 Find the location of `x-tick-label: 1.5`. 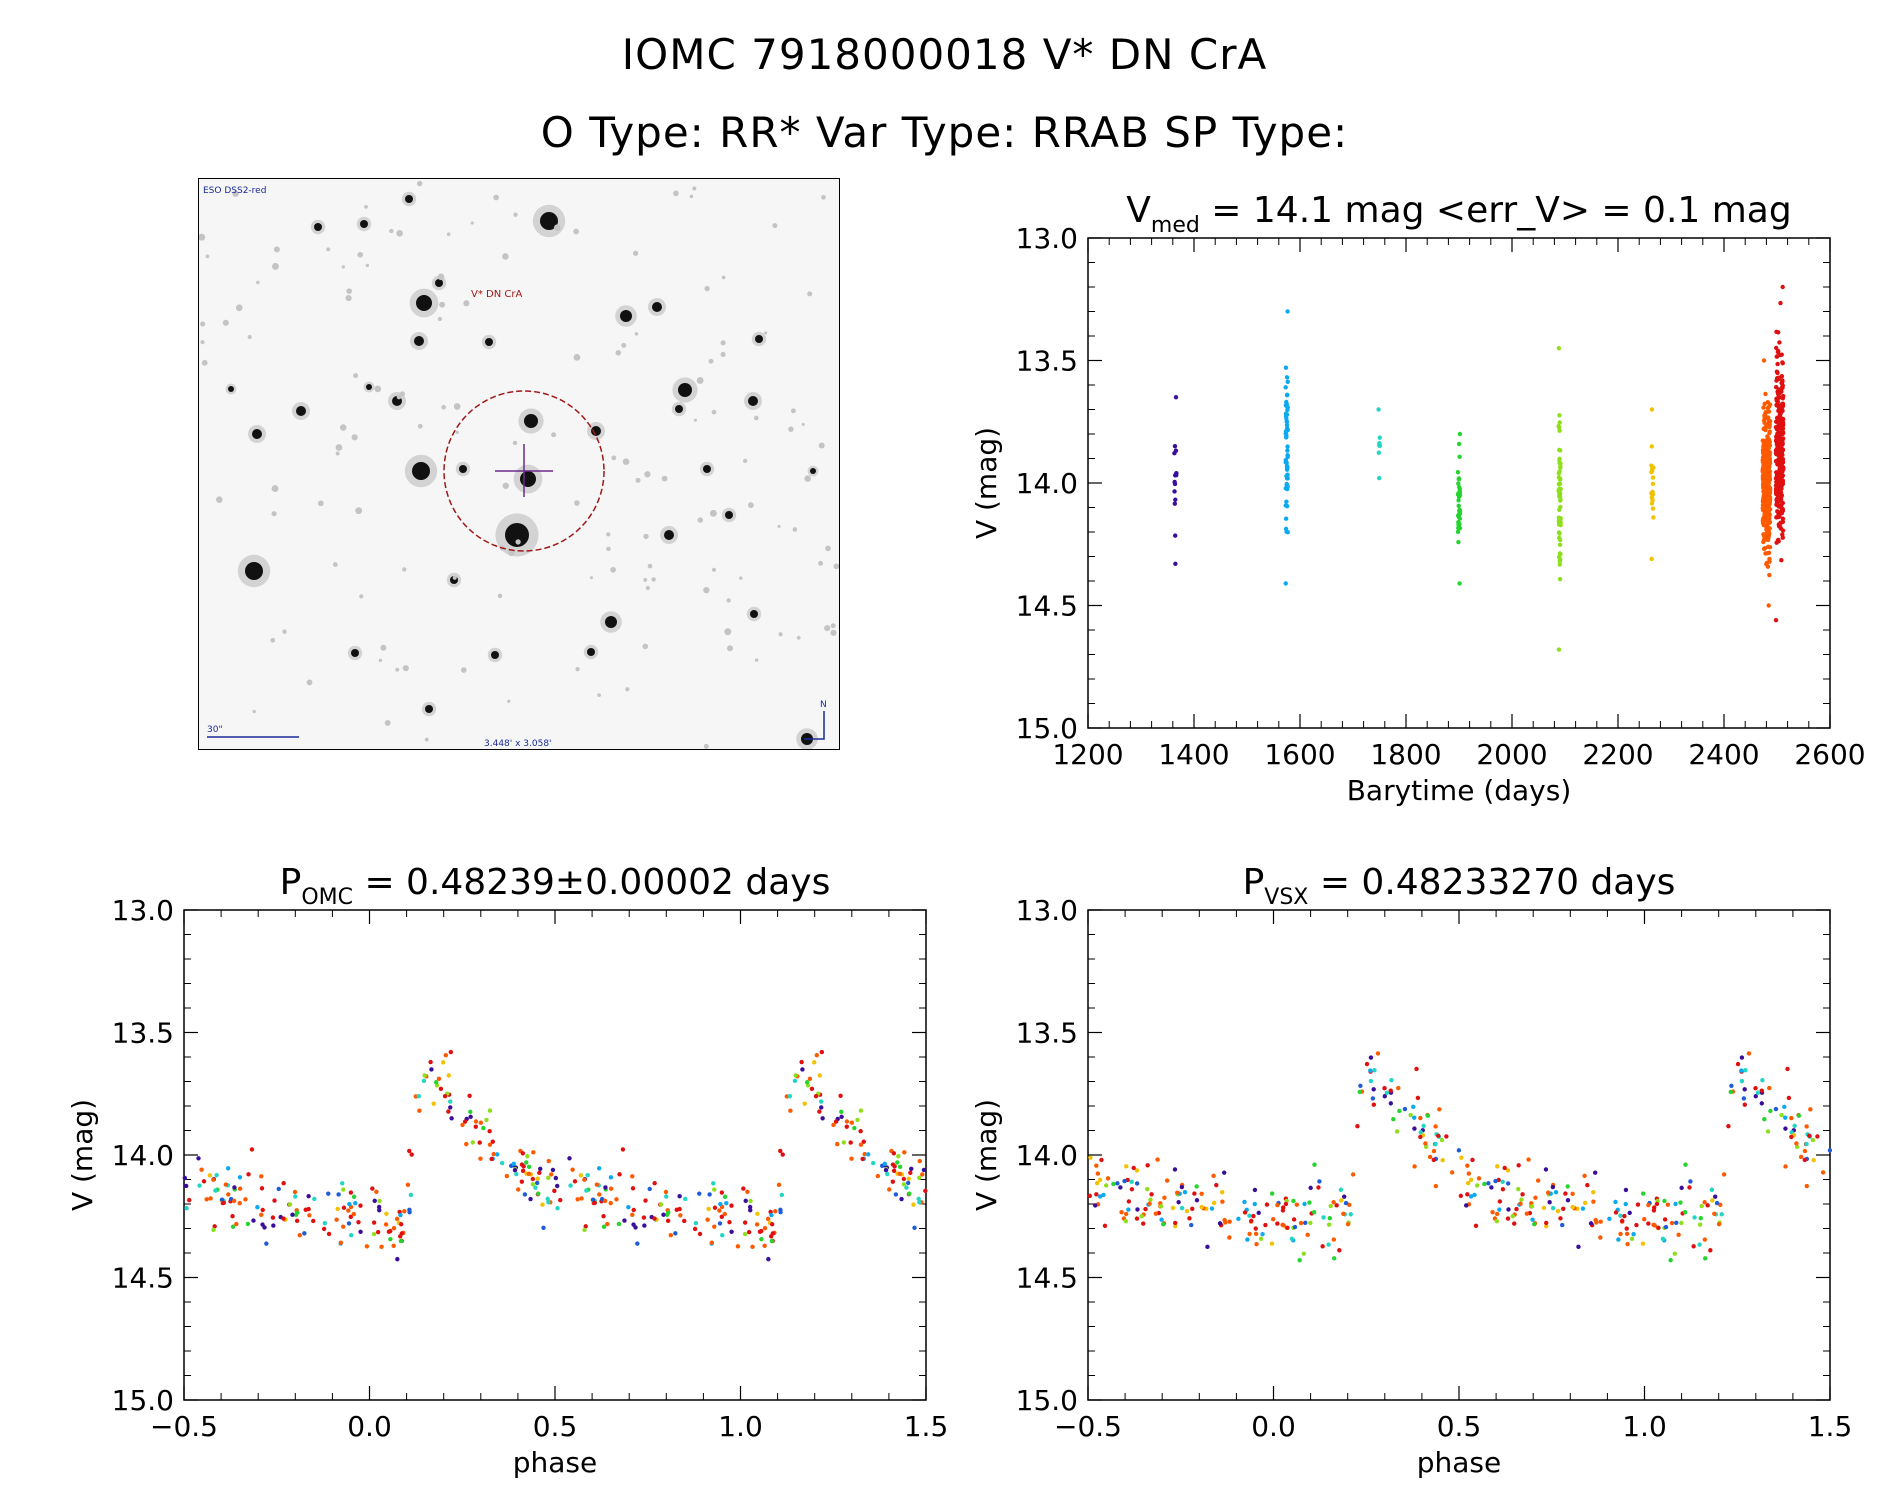

x-tick-label: 1.5 is located at coordinates (1830, 1426).